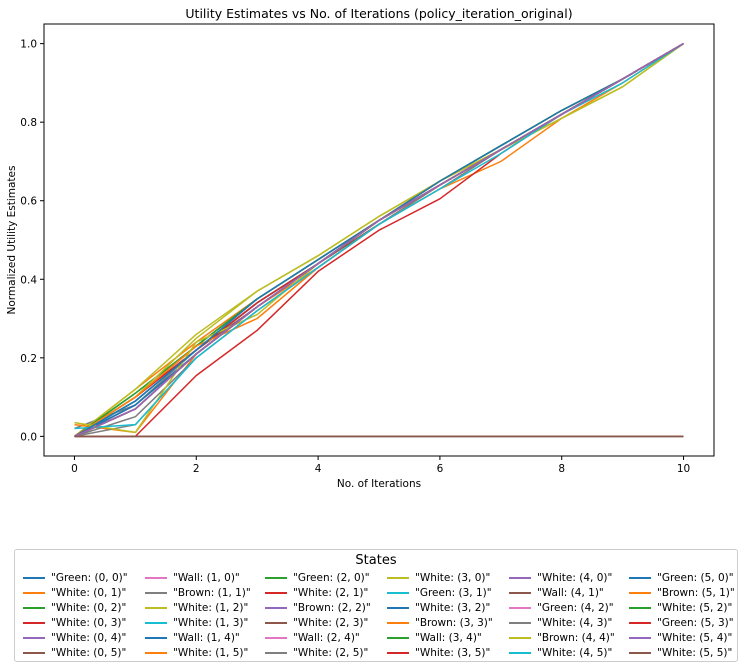  Describe the element at coordinates (89, 577) in the screenshot. I see `legend-label: "Green: (0, 0)"` at that location.